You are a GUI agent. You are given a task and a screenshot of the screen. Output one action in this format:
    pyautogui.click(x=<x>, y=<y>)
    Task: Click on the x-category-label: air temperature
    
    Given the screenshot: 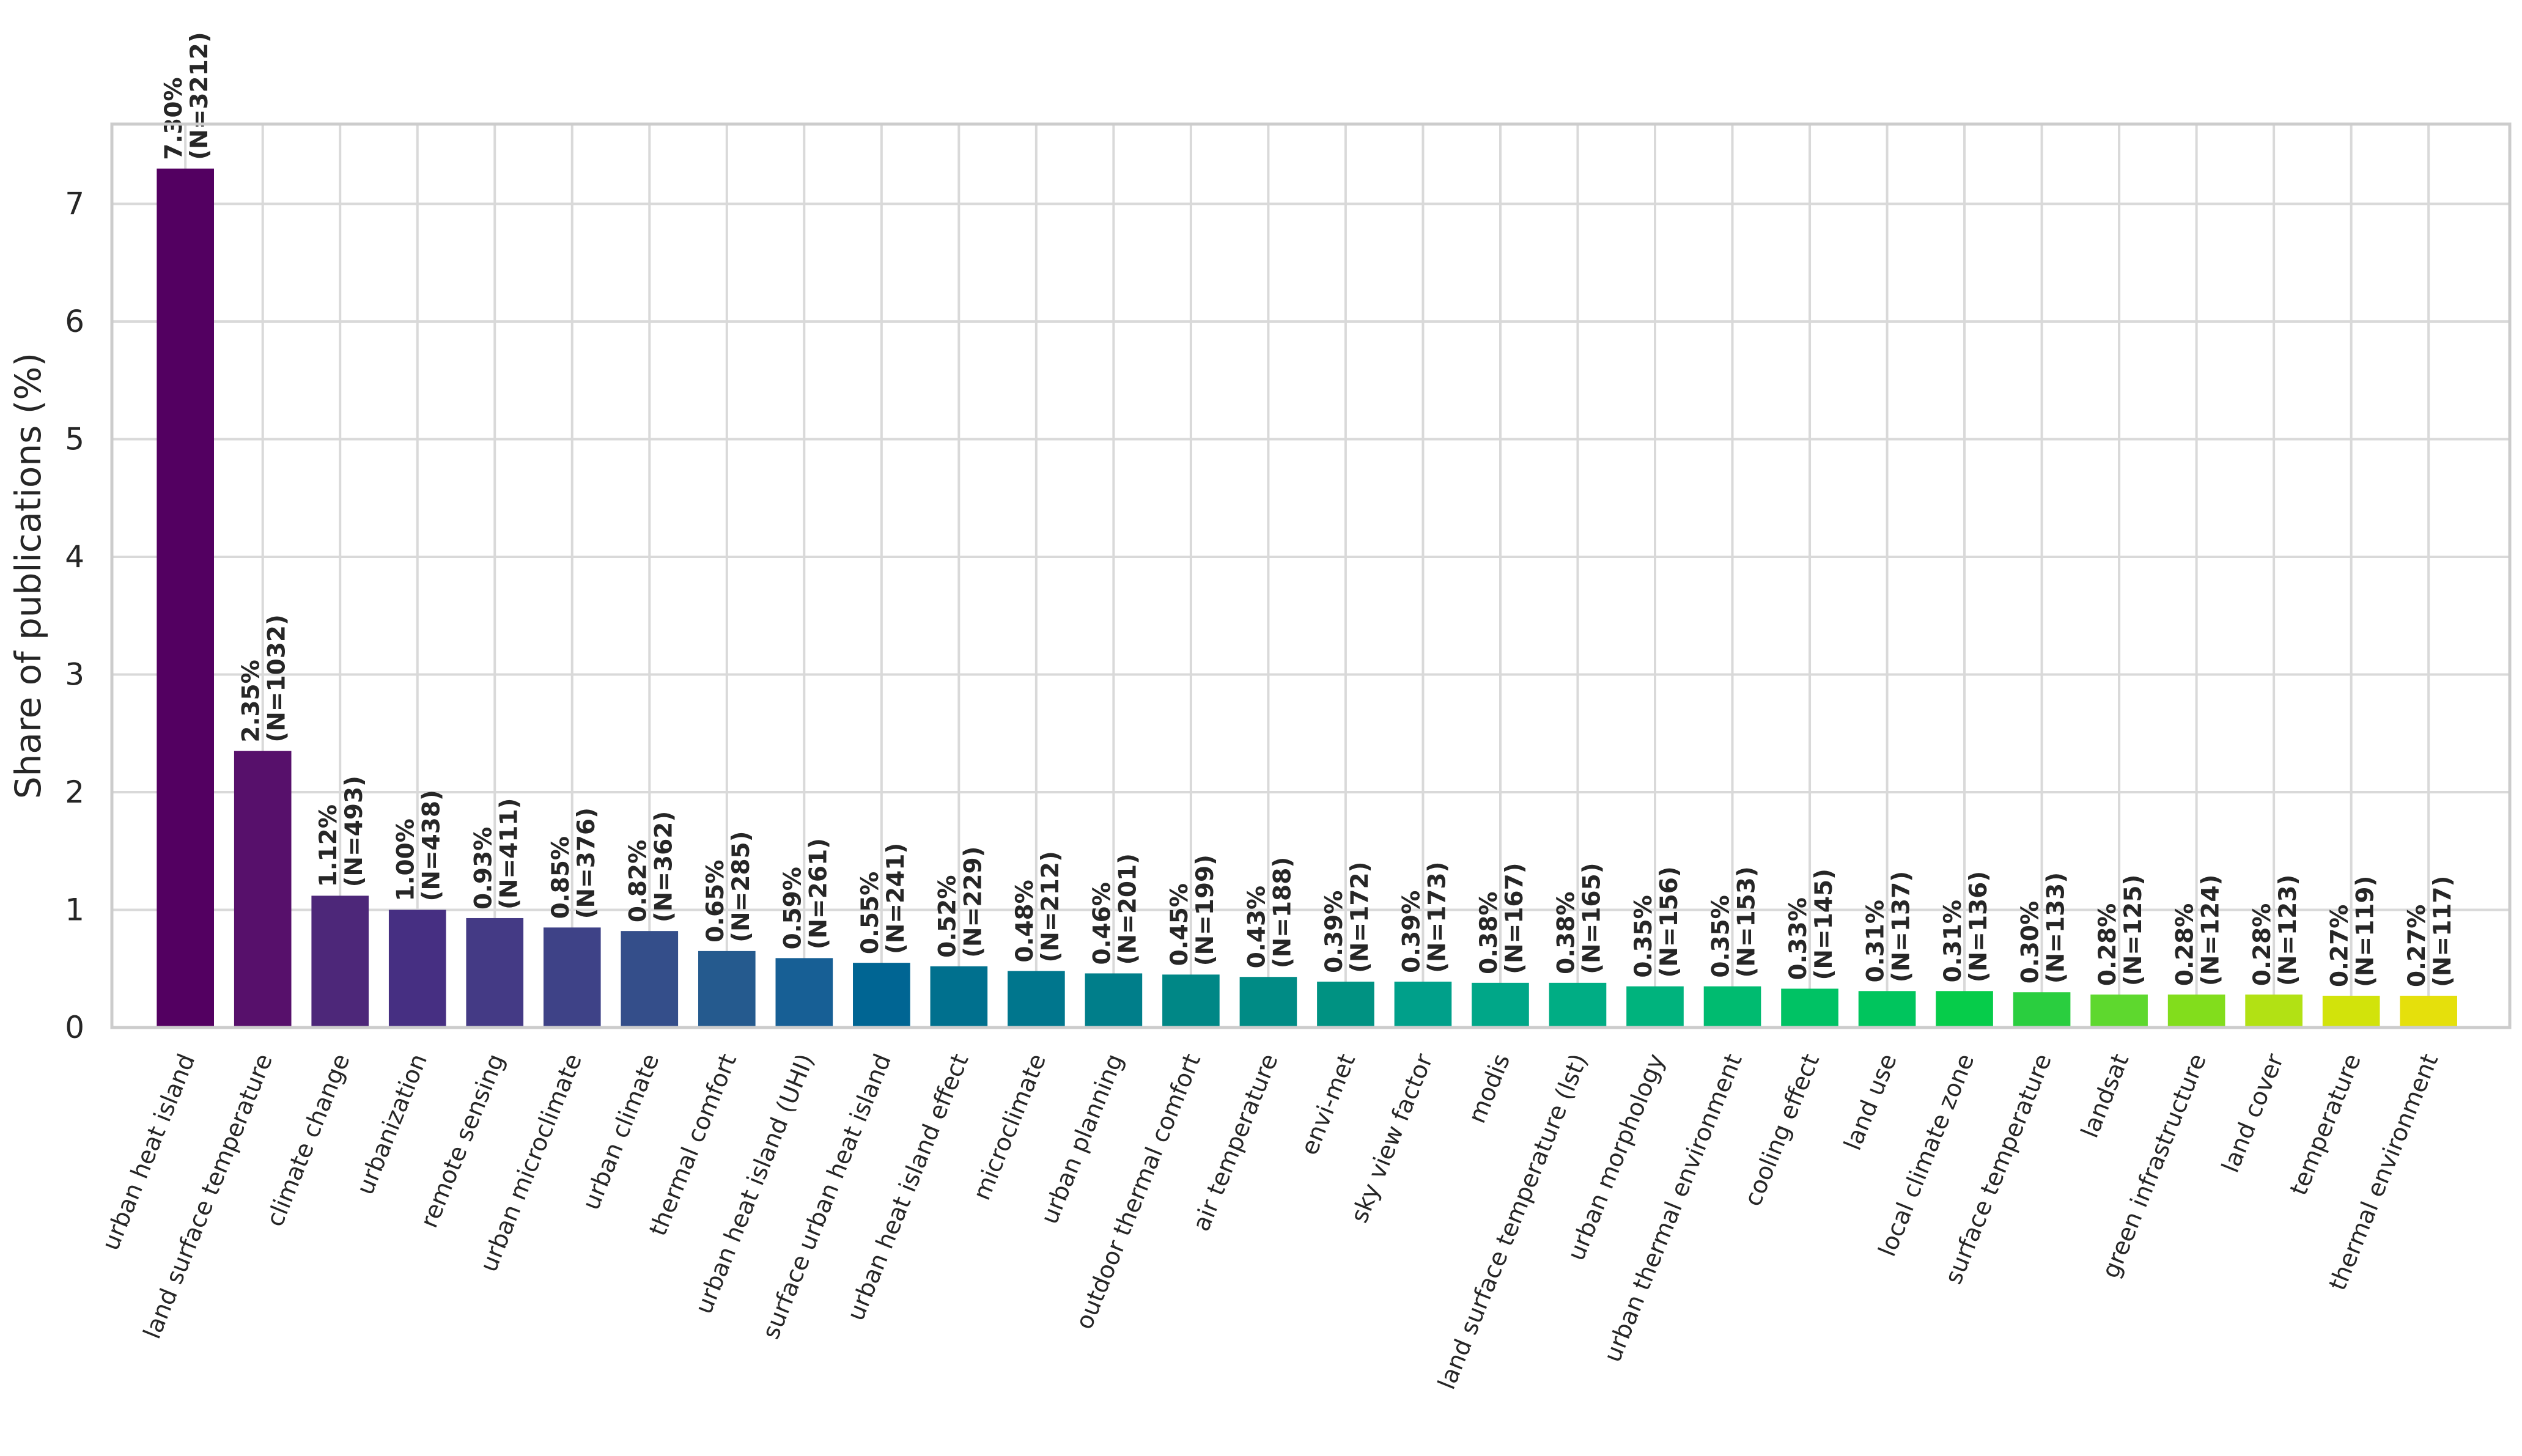 What is the action you would take?
    pyautogui.click(x=1235, y=1142)
    